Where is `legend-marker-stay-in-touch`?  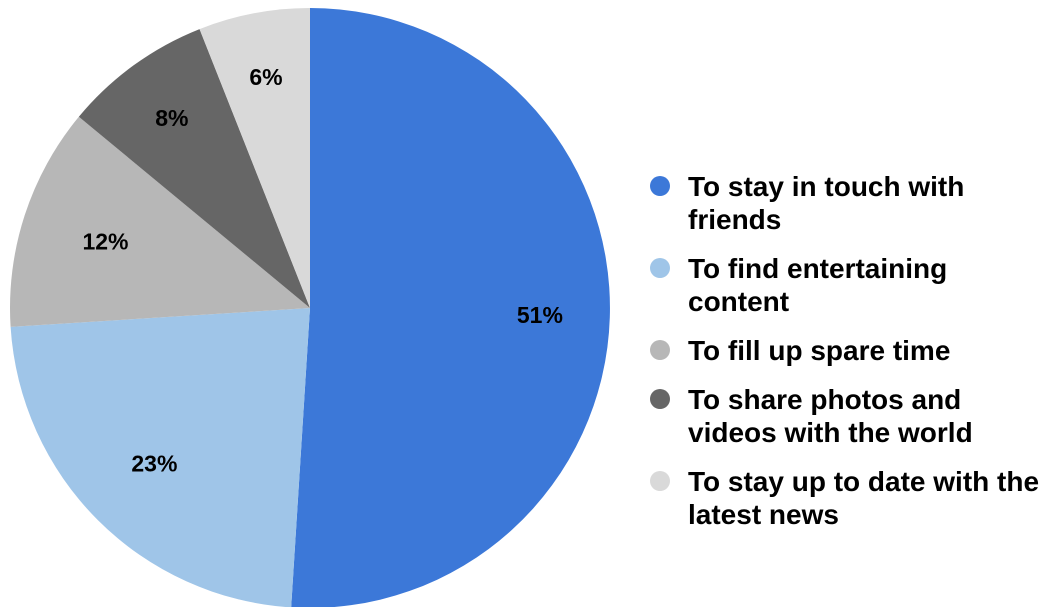
legend-marker-stay-in-touch is located at coordinates (660, 186).